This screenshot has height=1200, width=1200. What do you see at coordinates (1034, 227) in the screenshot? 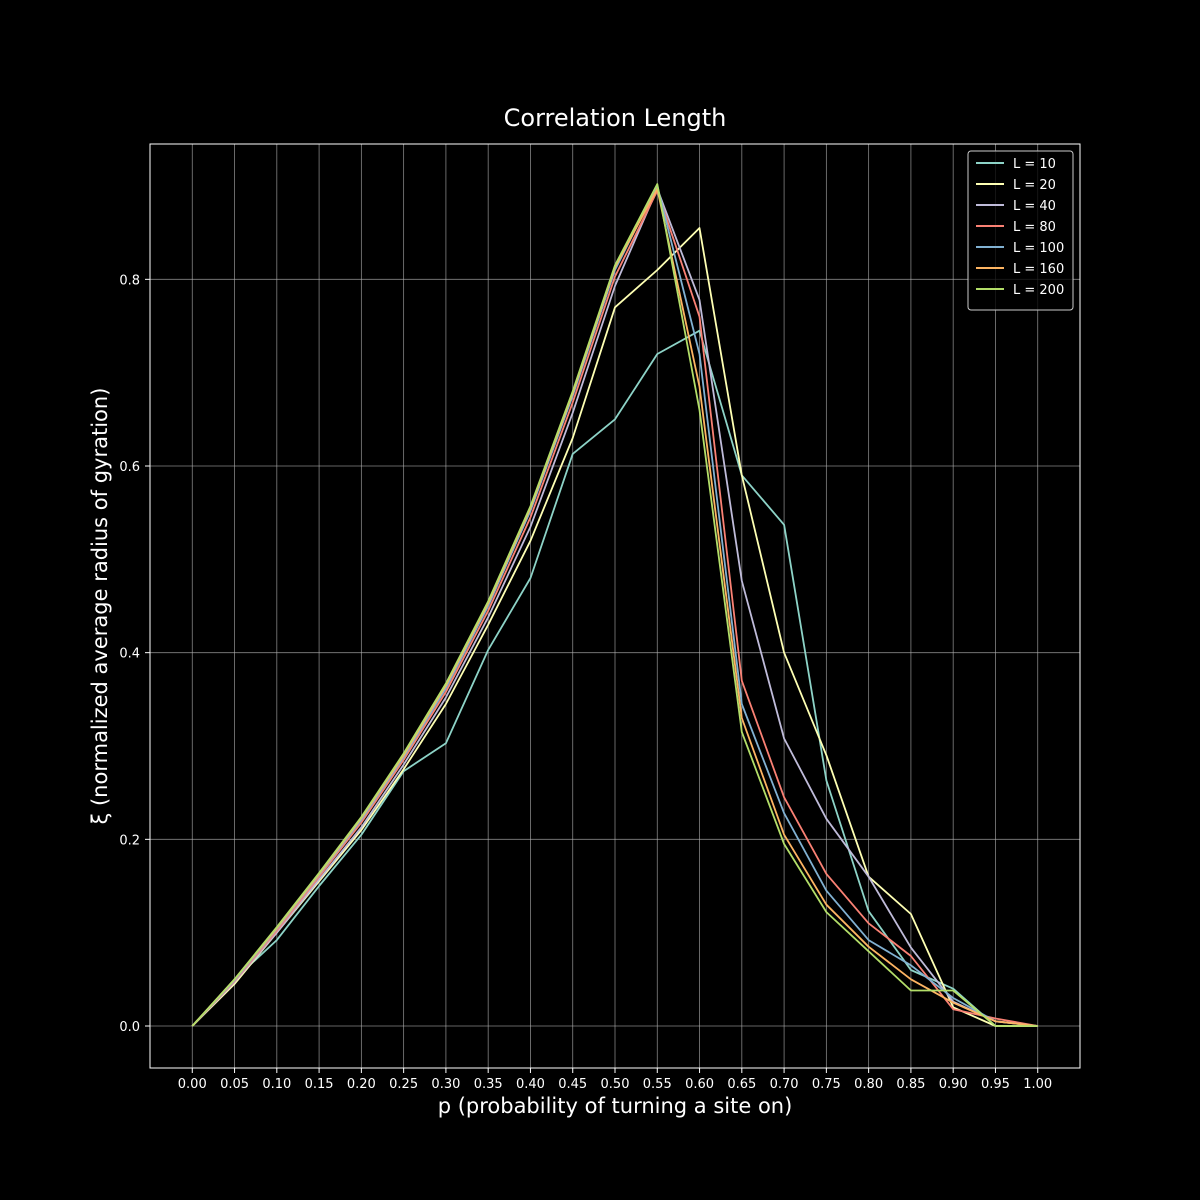
I see `legend-label: L = 80` at bounding box center [1034, 227].